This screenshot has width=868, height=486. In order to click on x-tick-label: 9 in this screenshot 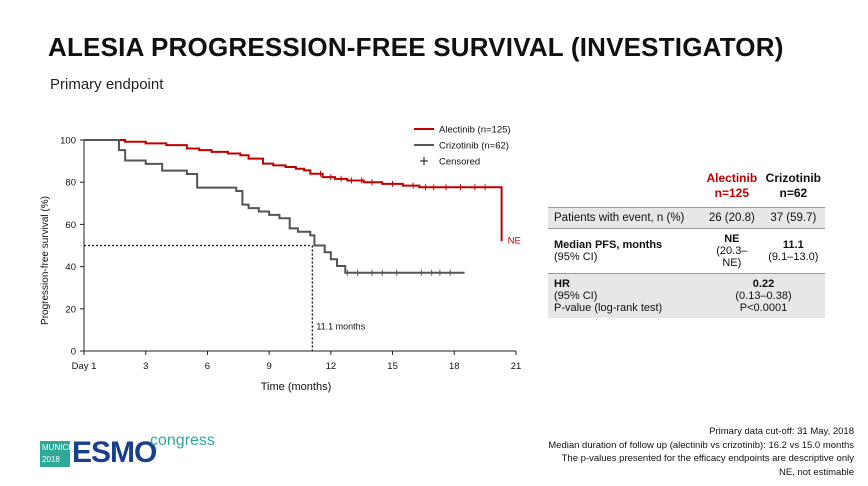, I will do `click(268, 366)`.